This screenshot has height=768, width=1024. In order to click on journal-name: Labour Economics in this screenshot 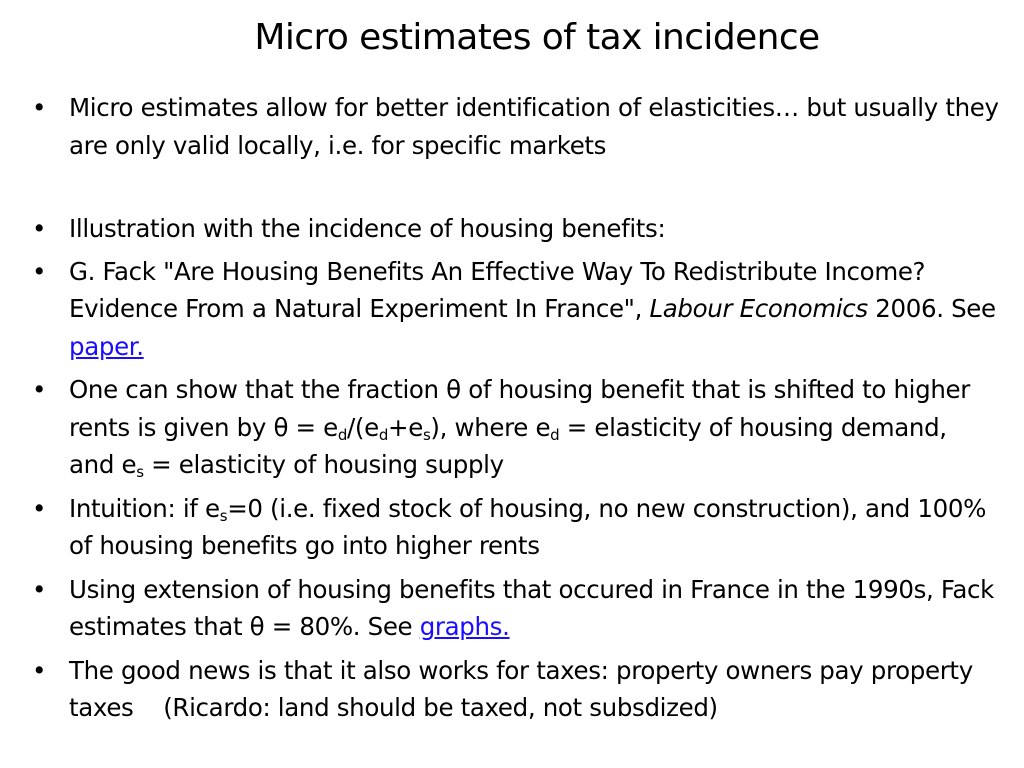, I will do `click(758, 308)`.